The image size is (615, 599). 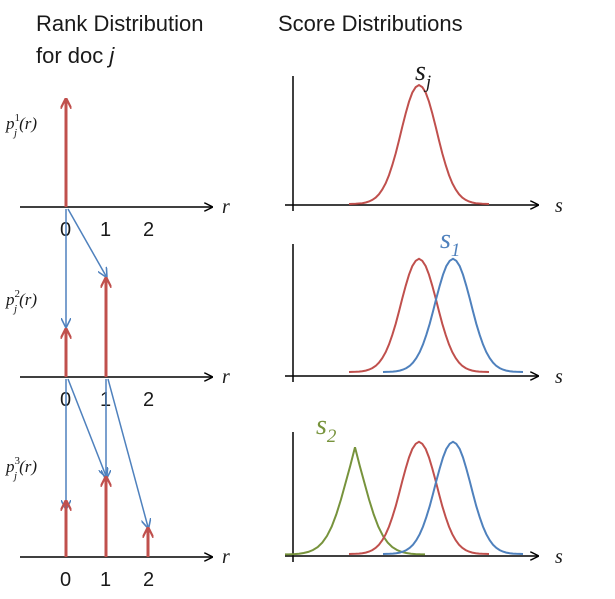 What do you see at coordinates (65, 580) in the screenshot?
I see `rank-tick-label: 0` at bounding box center [65, 580].